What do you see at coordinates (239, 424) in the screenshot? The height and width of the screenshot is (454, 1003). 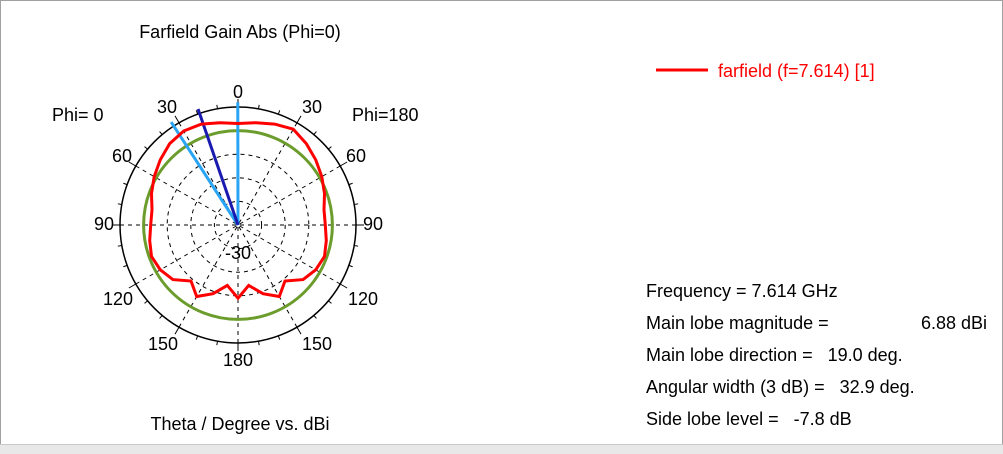 I see `x-axis-label: Theta / Degree vs. dBi` at bounding box center [239, 424].